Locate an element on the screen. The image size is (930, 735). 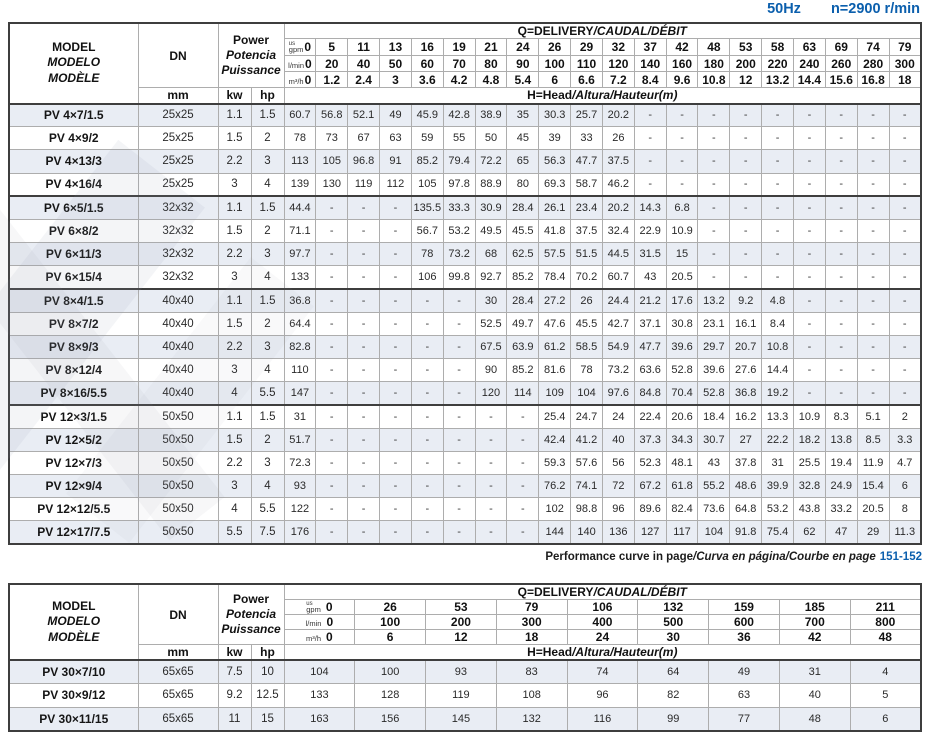
head-value-cell: 120 is located at coordinates (491, 393).